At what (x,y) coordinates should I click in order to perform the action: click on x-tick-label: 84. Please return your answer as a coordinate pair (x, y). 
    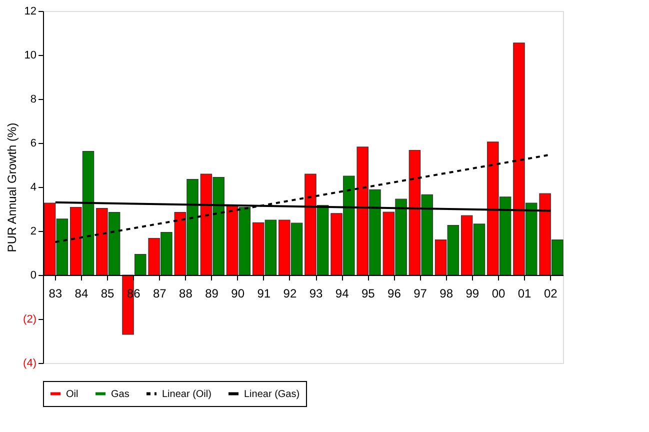
    Looking at the image, I should click on (81, 293).